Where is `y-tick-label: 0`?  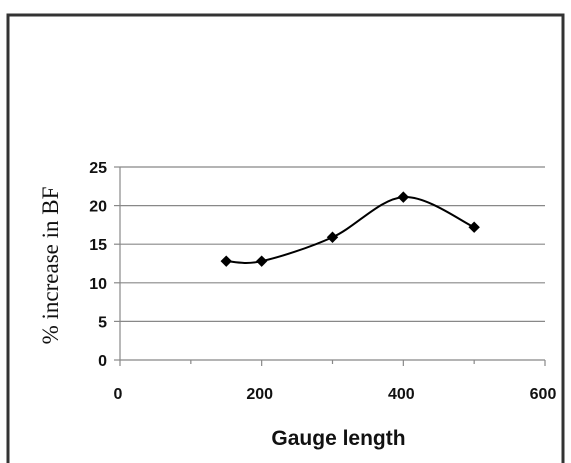 y-tick-label: 0 is located at coordinates (102, 361).